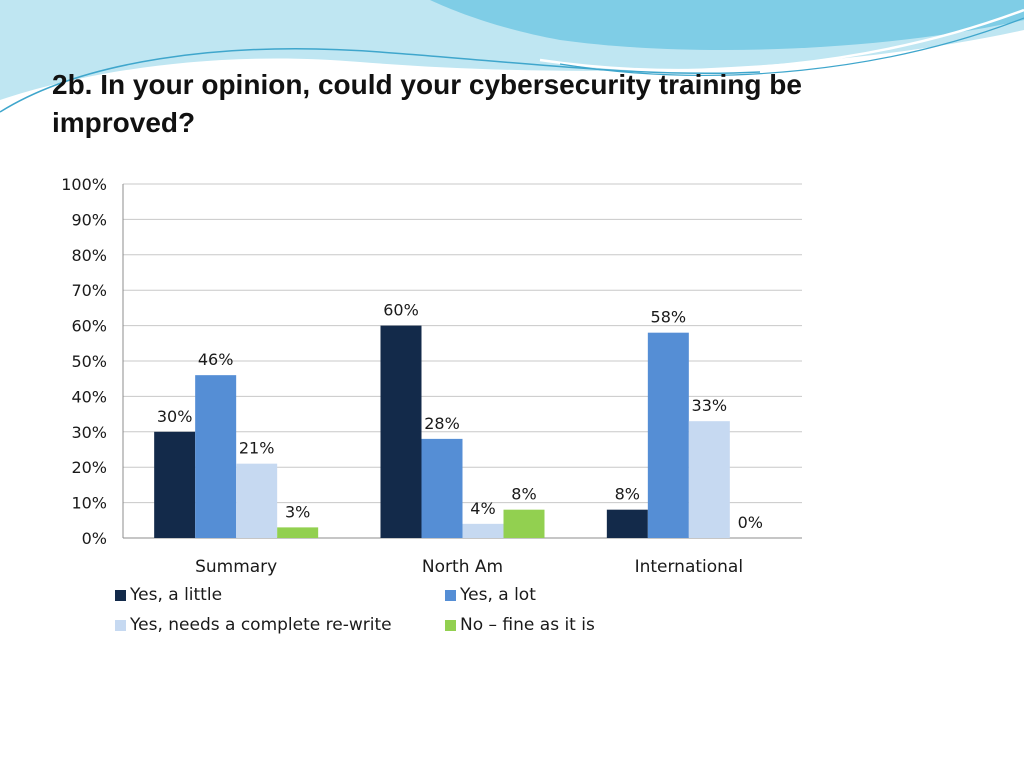 The height and width of the screenshot is (768, 1024). I want to click on x-category-label: International, so click(689, 567).